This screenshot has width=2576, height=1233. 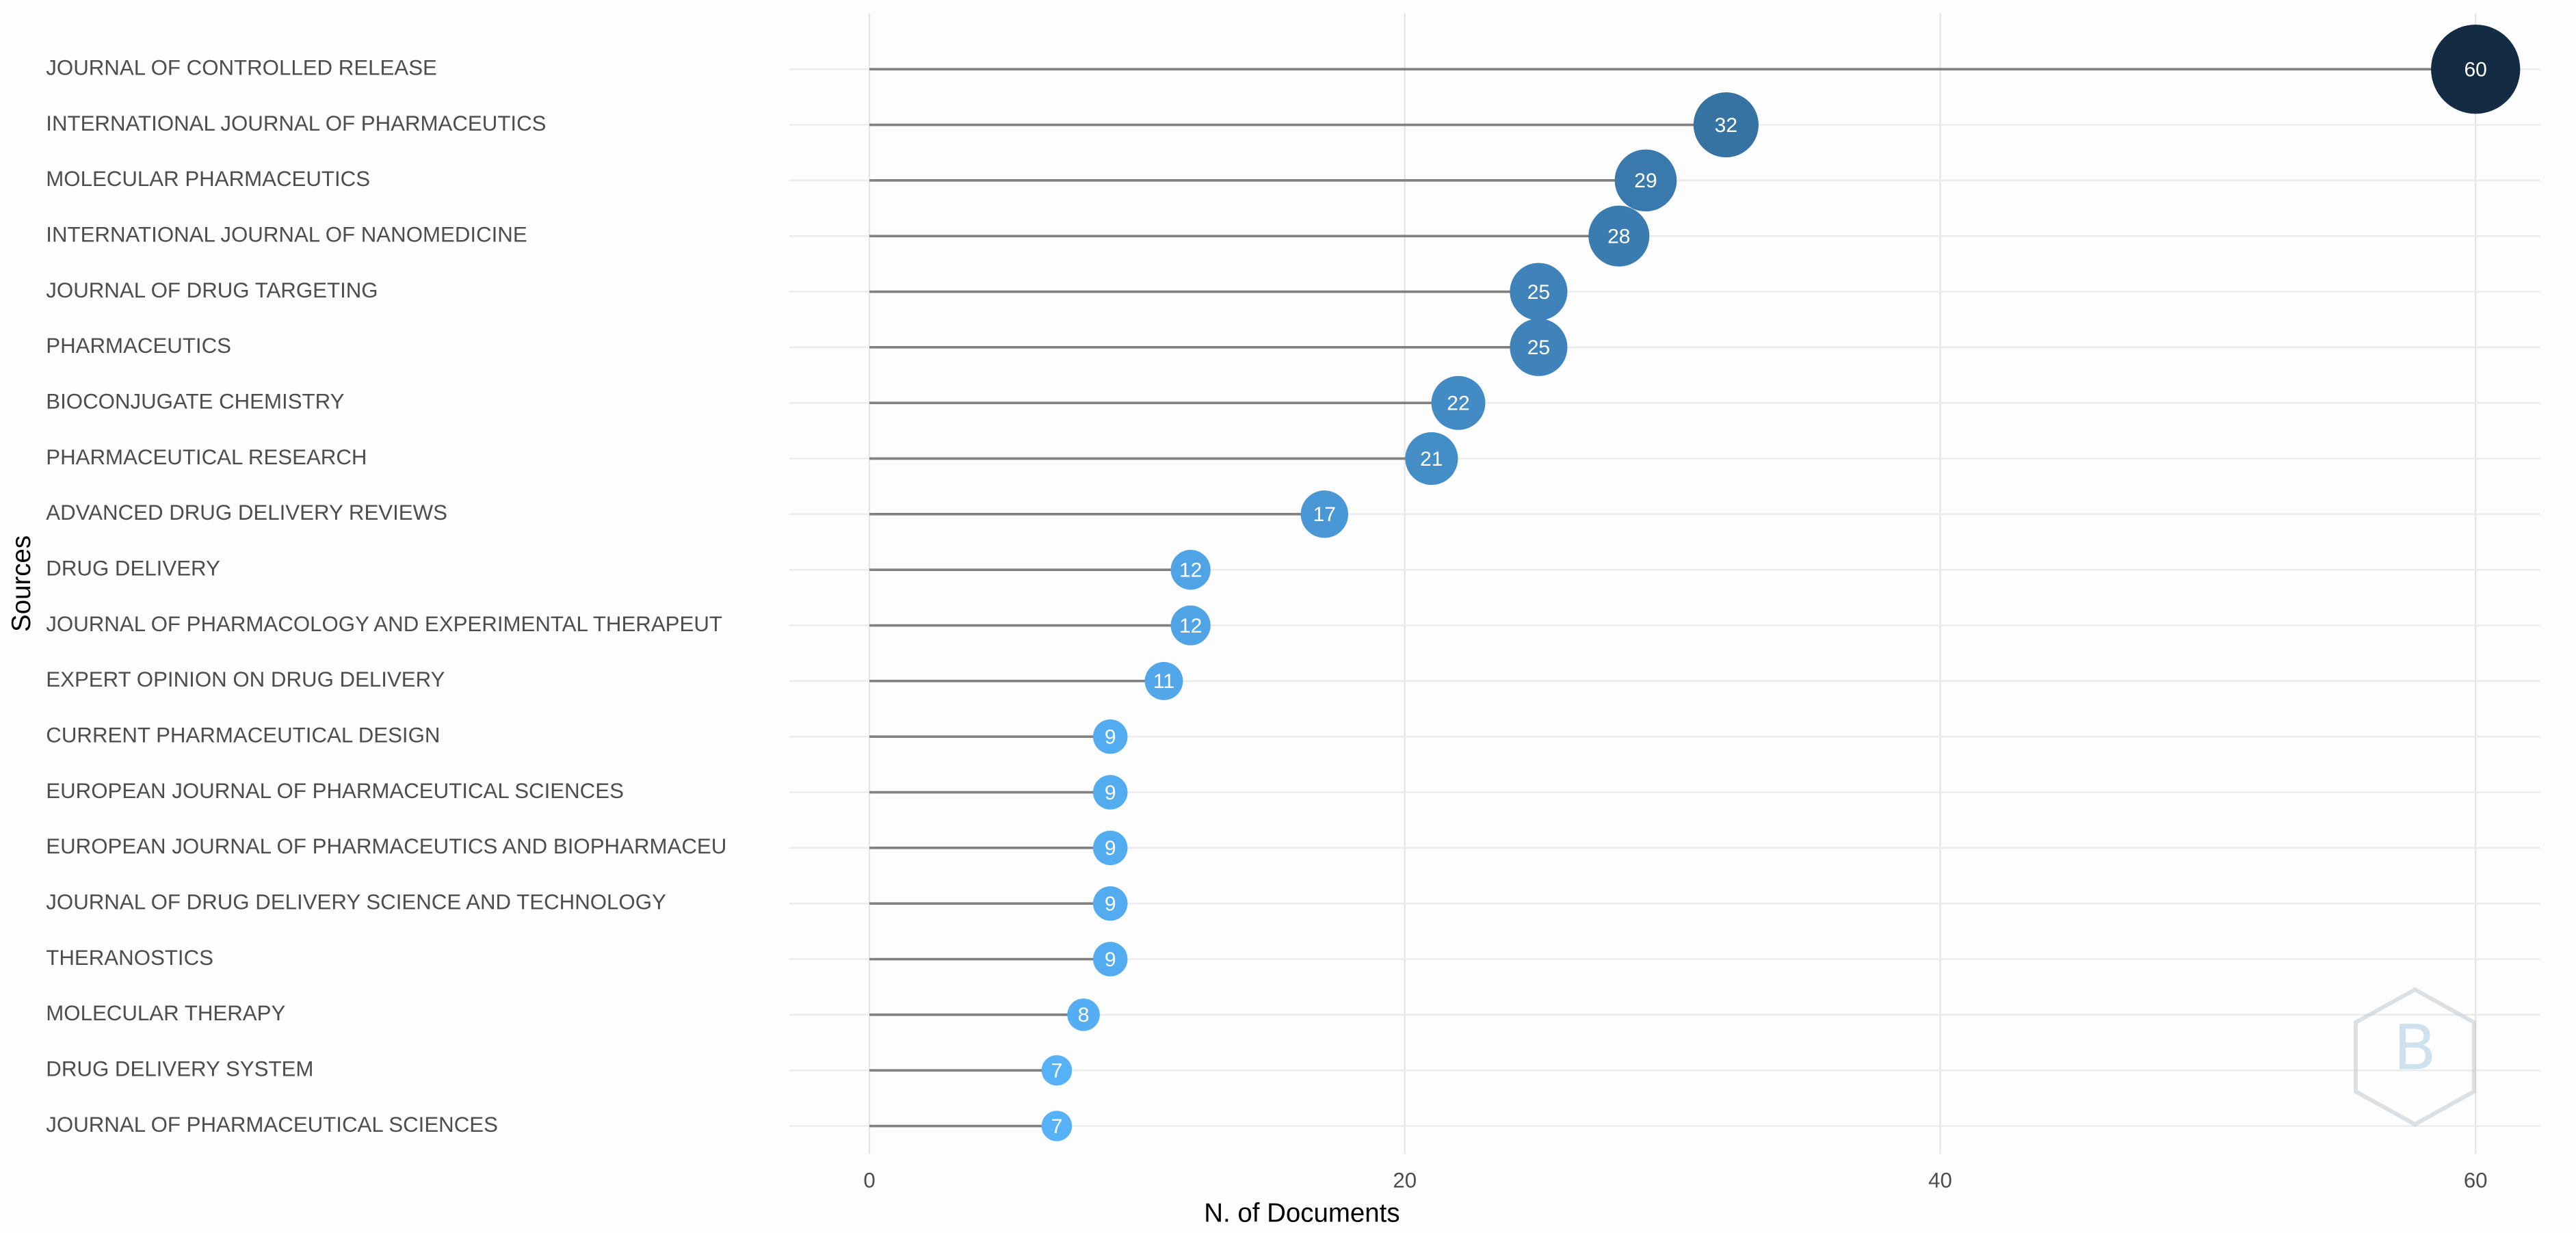 I want to click on value-label: 22, so click(x=1458, y=404).